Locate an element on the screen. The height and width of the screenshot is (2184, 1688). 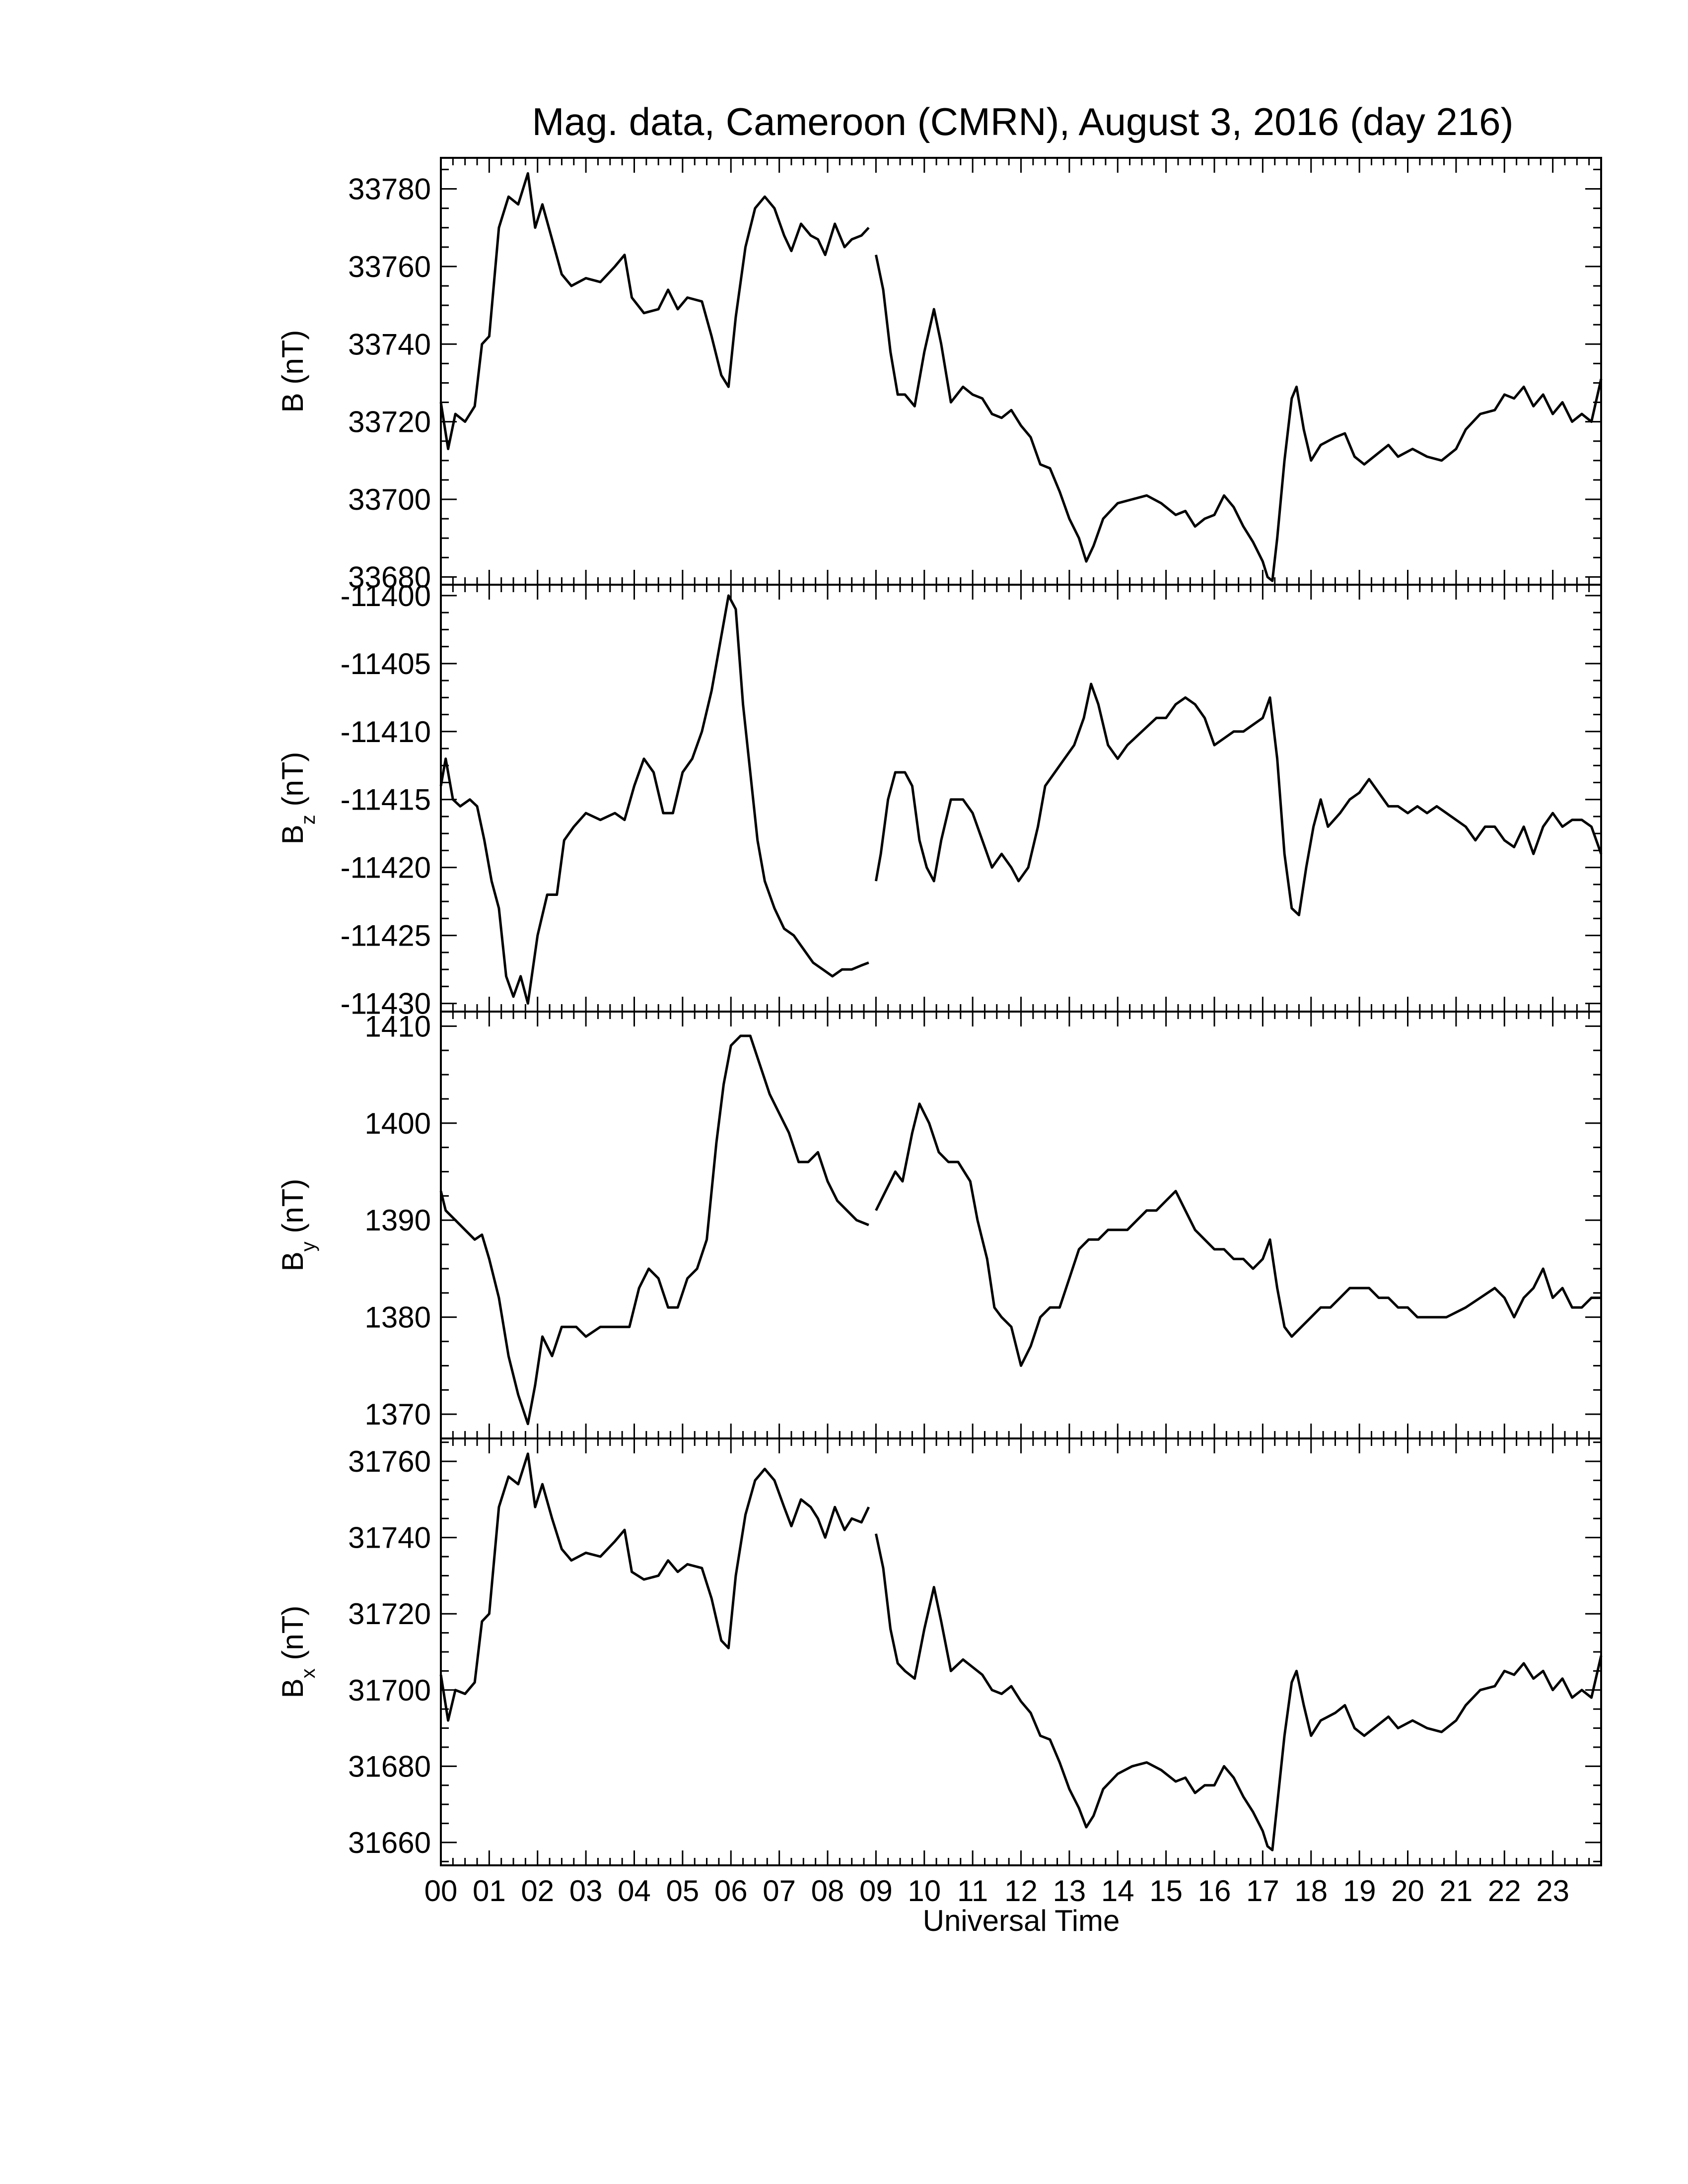
x-tick-label: 22 is located at coordinates (1504, 1891).